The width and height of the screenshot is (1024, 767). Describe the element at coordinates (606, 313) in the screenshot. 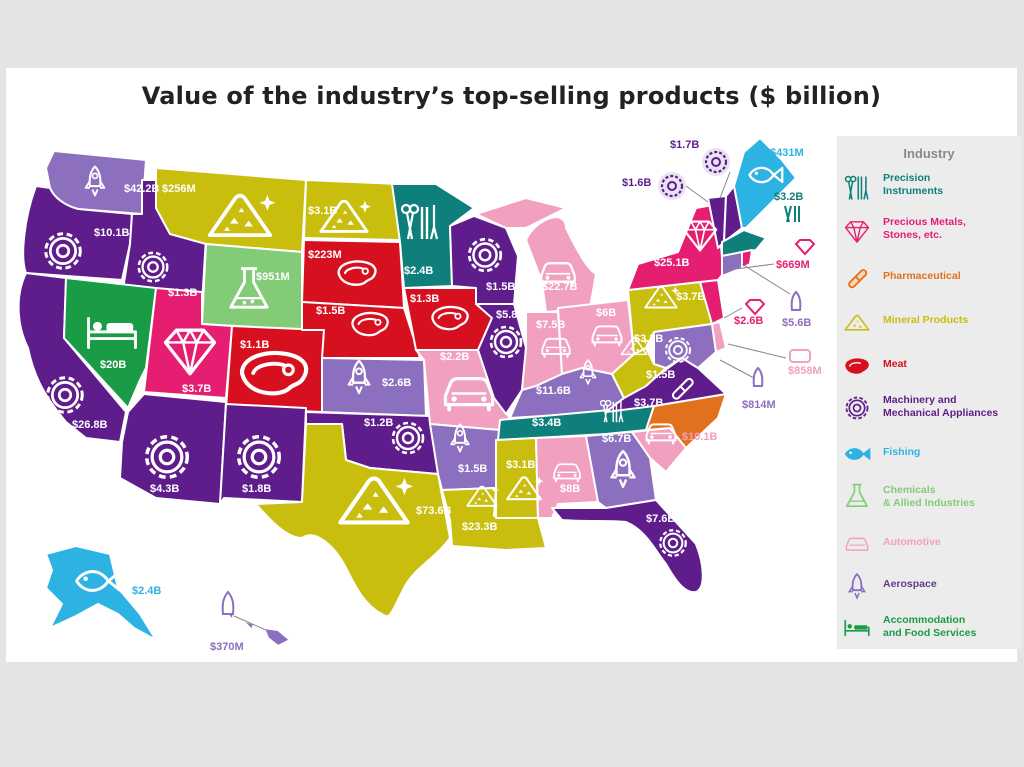

I see `label-OH: $6B` at that location.